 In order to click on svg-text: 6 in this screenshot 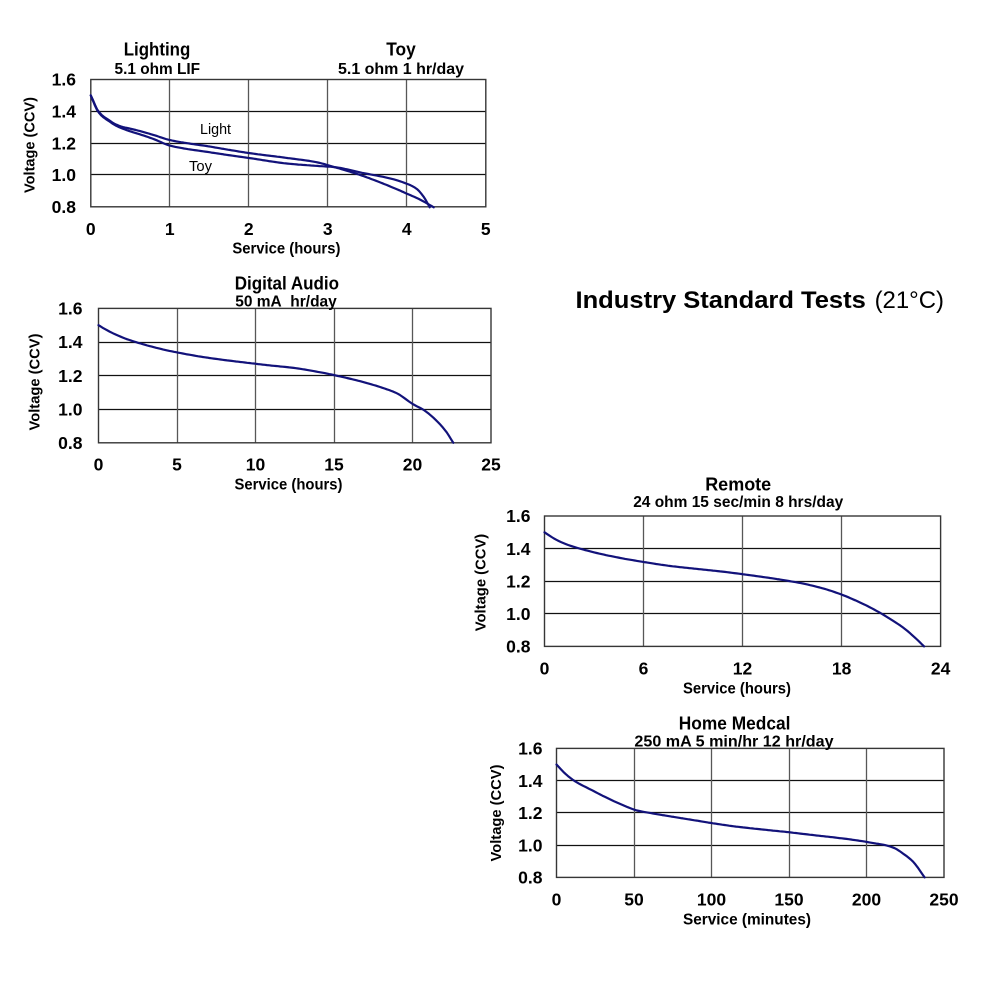, I will do `click(644, 669)`.